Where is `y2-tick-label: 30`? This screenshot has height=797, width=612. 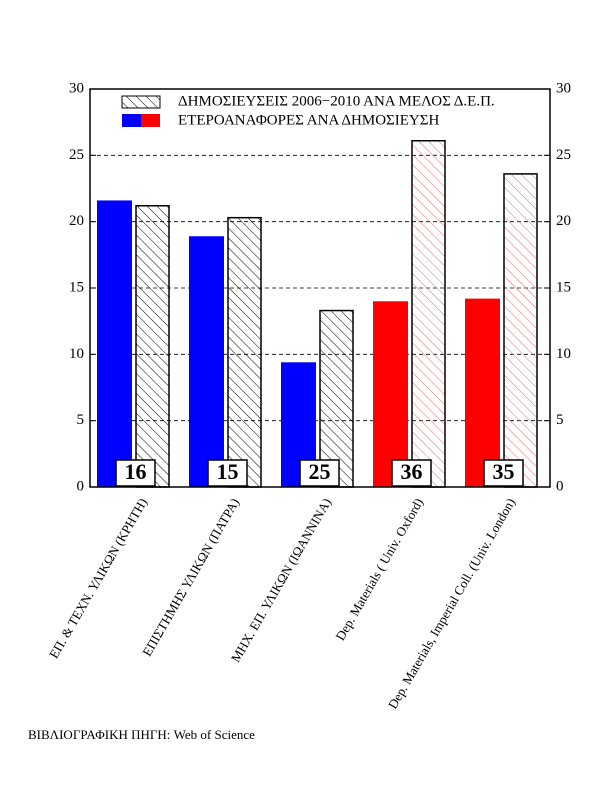
y2-tick-label: 30 is located at coordinates (563, 88).